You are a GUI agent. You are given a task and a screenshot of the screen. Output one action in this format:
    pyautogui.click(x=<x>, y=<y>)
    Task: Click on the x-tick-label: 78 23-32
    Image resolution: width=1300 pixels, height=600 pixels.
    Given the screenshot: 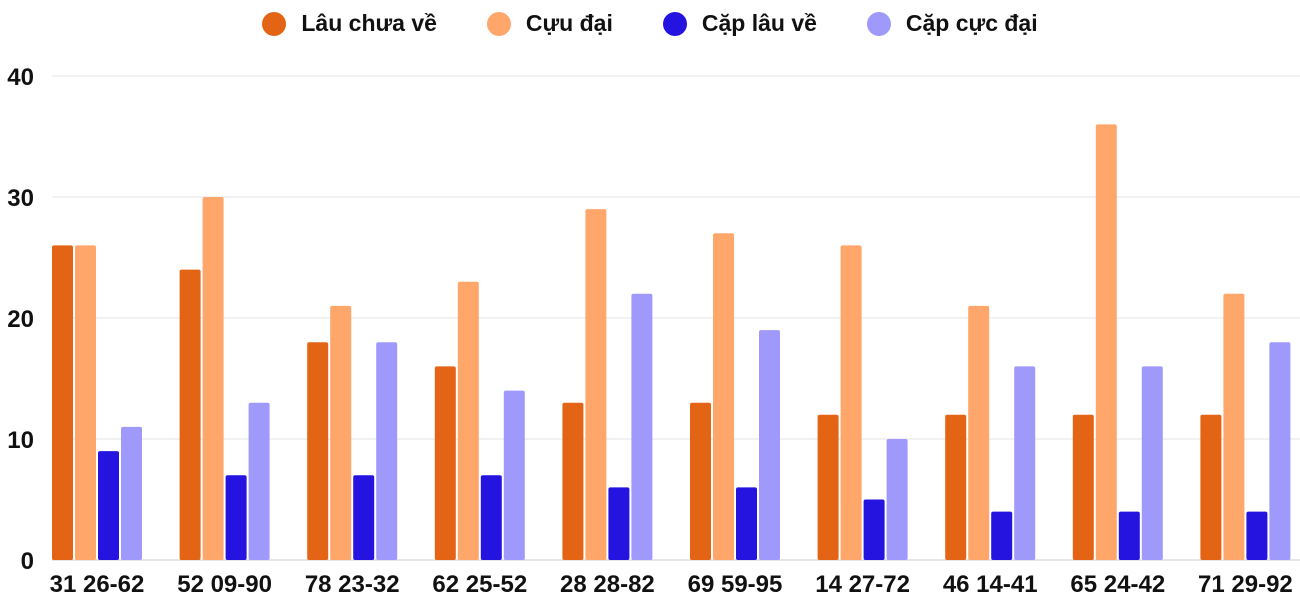 What is the action you would take?
    pyautogui.click(x=352, y=584)
    